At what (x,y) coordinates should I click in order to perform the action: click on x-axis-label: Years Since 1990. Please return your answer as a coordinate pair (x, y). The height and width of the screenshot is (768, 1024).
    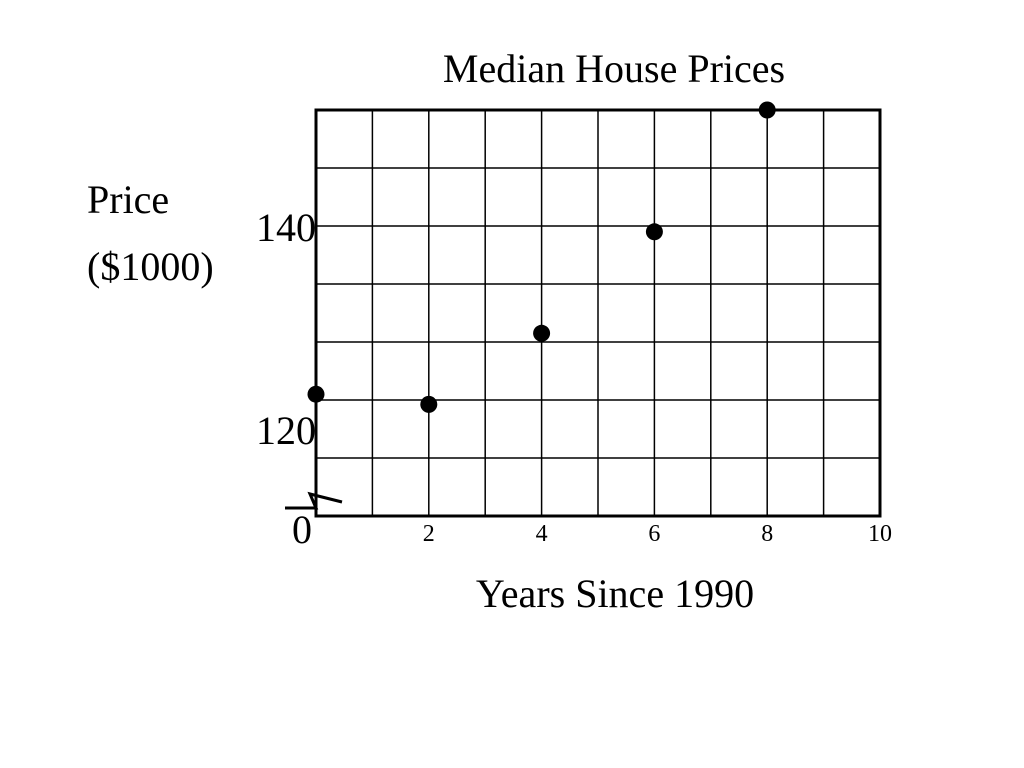
    Looking at the image, I should click on (615, 593).